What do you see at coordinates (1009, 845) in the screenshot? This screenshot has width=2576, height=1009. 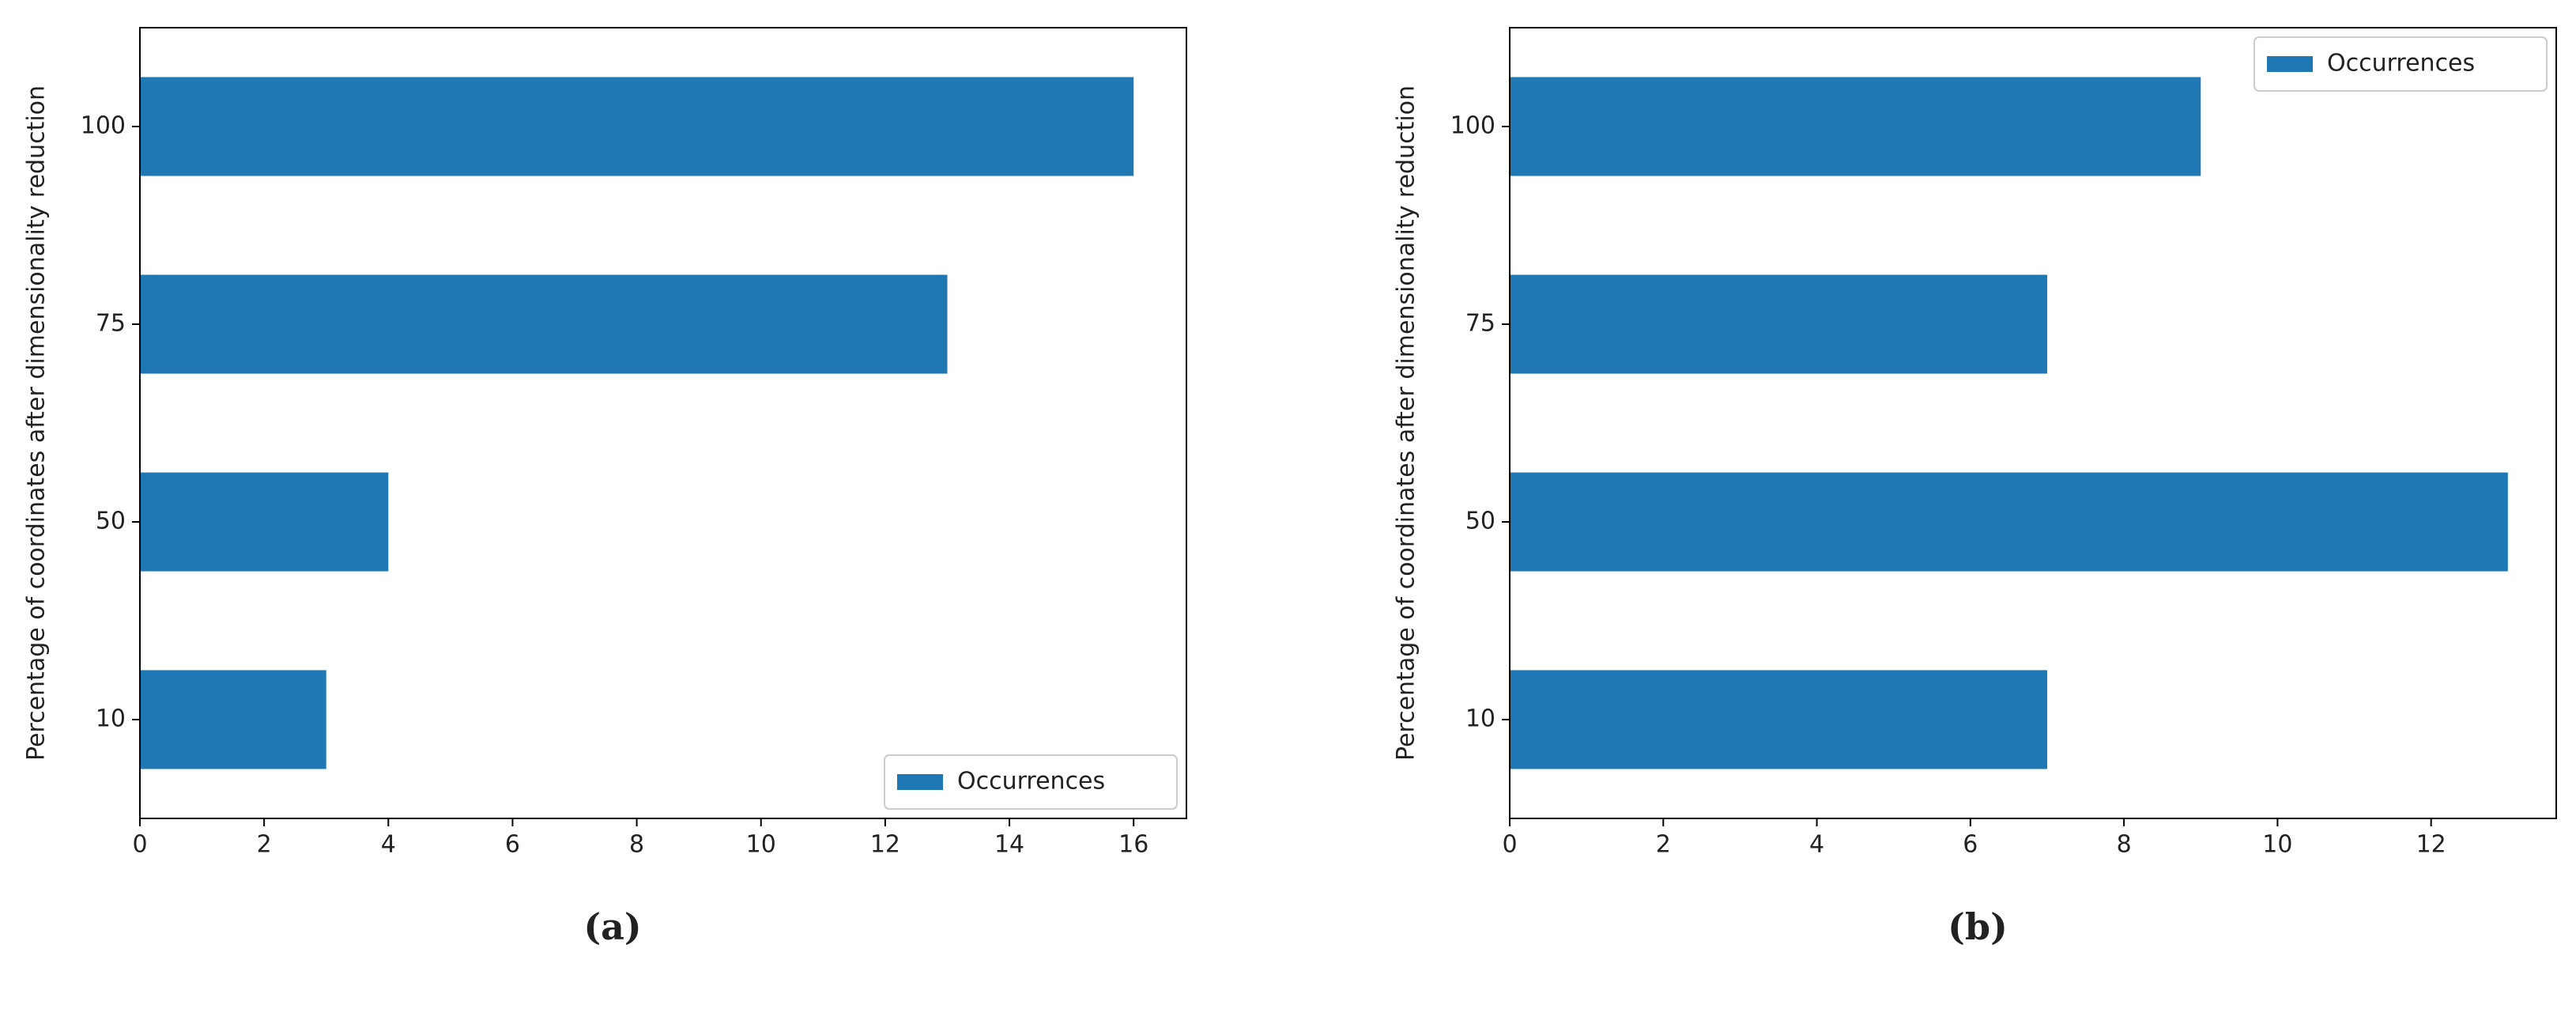 I see `x-tick-label: 14` at bounding box center [1009, 845].